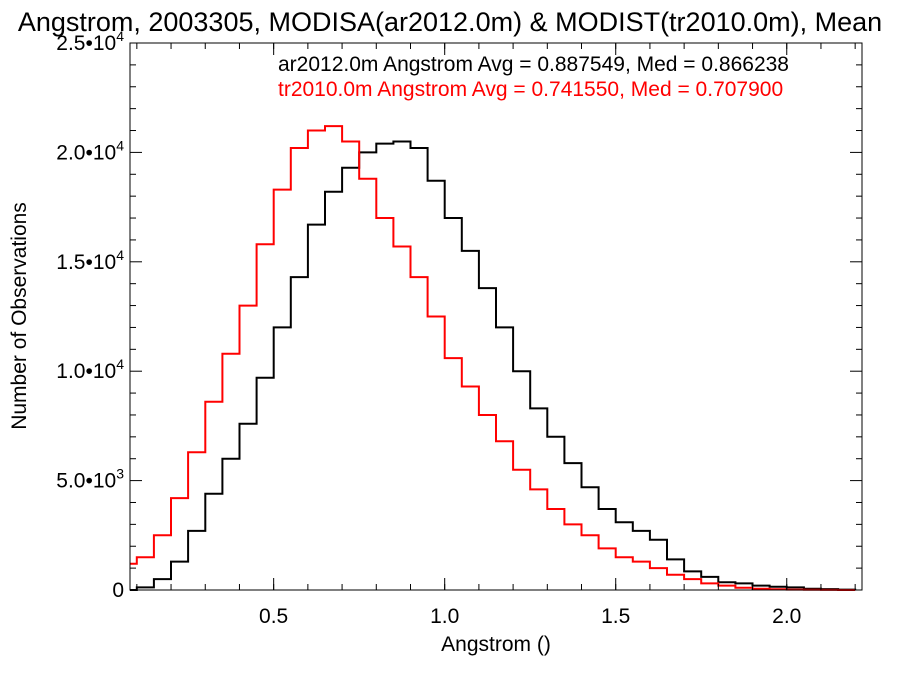 The height and width of the screenshot is (675, 900). Describe the element at coordinates (496, 644) in the screenshot. I see `x-axis-label: Angstrom ()` at that location.